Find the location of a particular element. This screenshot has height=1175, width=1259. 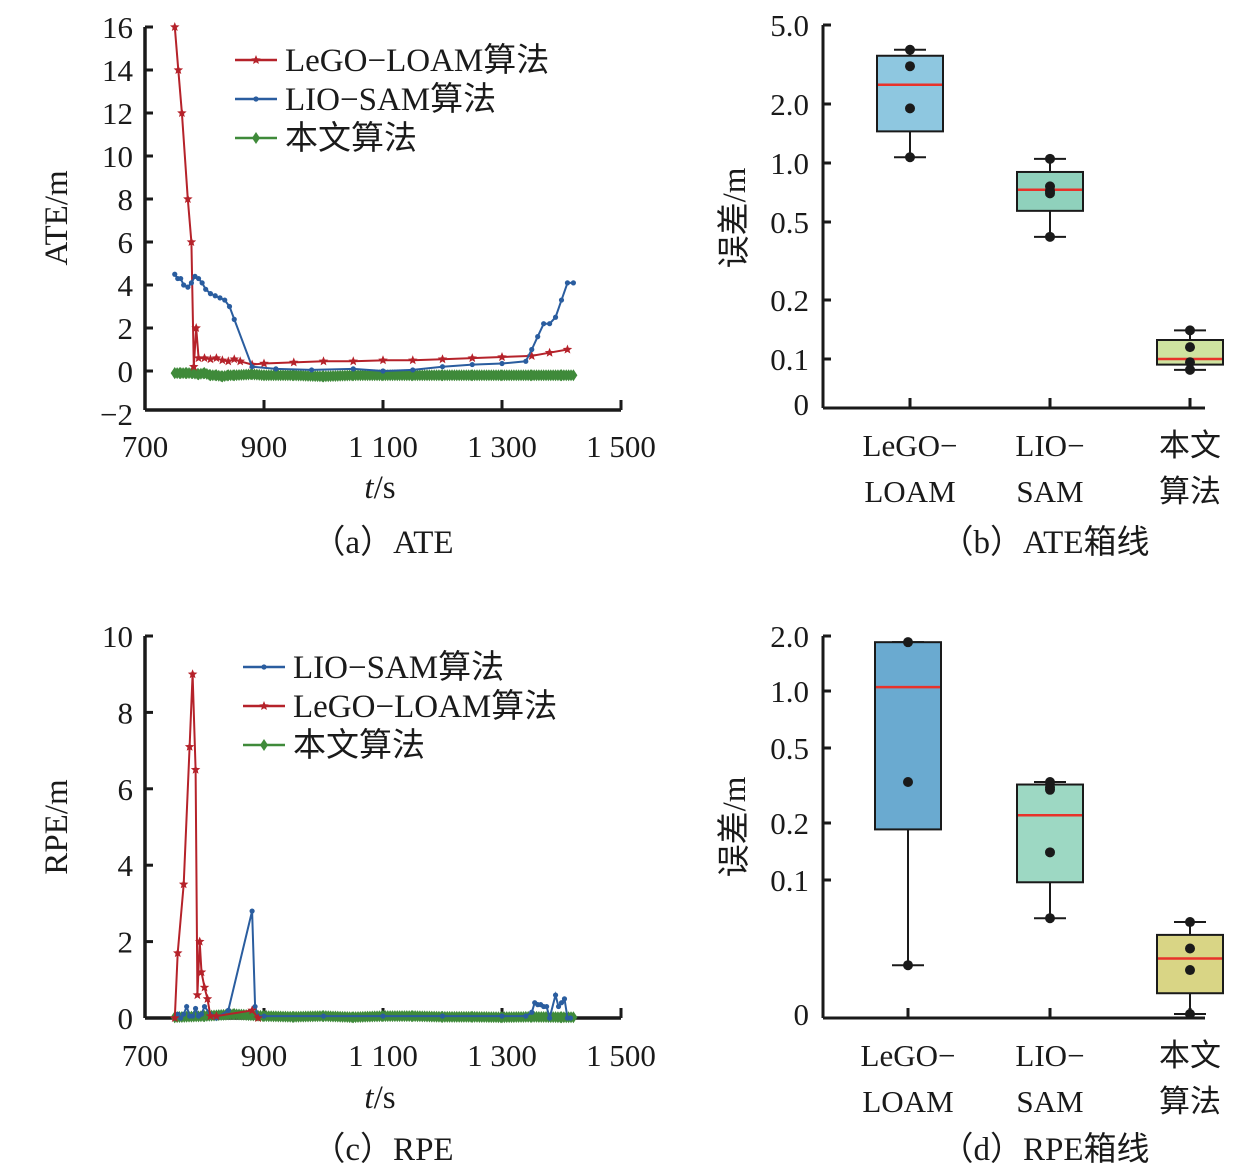

x-category-label: 本文 is located at coordinates (1190, 1055).